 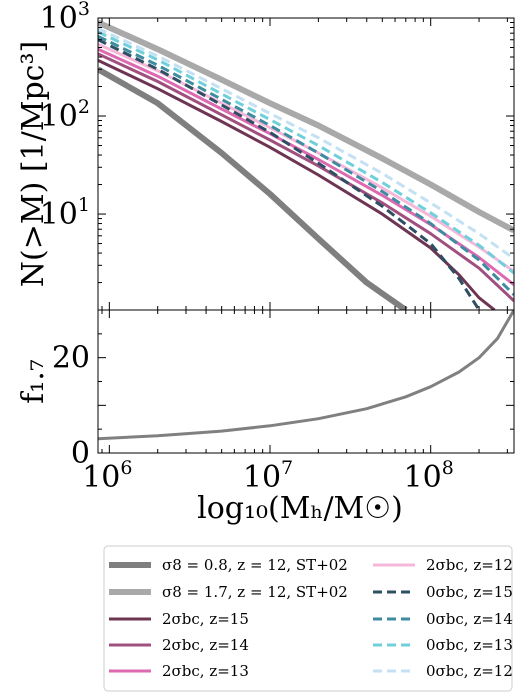 I want to click on top-y-axis-label: N(>M) [1/Mpc³], so click(x=33, y=164).